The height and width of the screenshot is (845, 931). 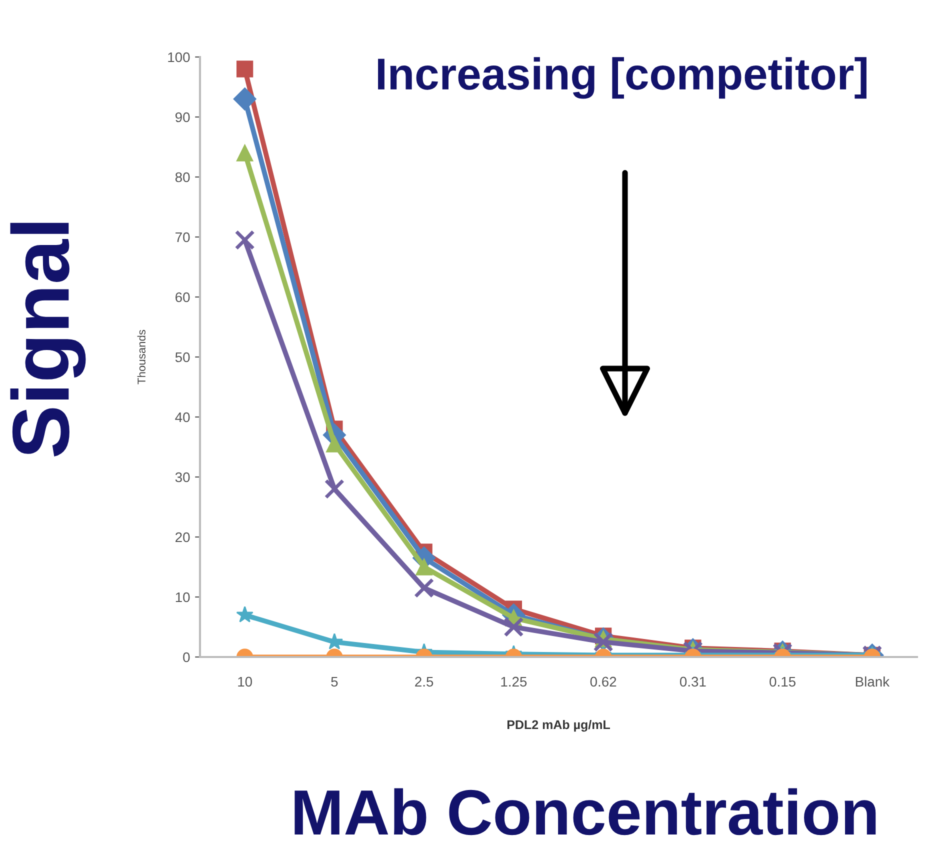 What do you see at coordinates (48, 339) in the screenshot?
I see `text: Signal` at bounding box center [48, 339].